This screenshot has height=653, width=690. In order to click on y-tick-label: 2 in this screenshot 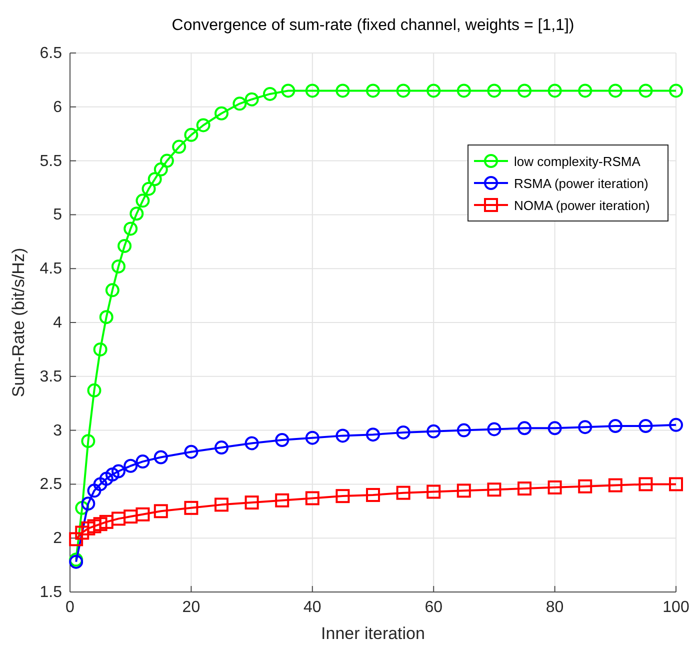, I will do `click(57, 539)`.